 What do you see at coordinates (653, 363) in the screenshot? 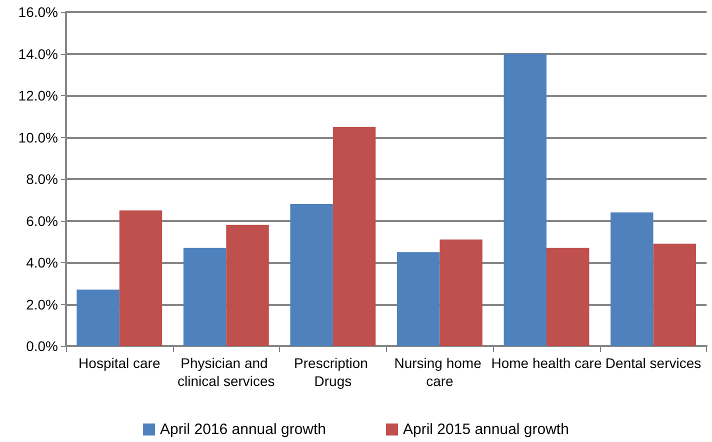
I see `x-tick-label: Dental services` at bounding box center [653, 363].